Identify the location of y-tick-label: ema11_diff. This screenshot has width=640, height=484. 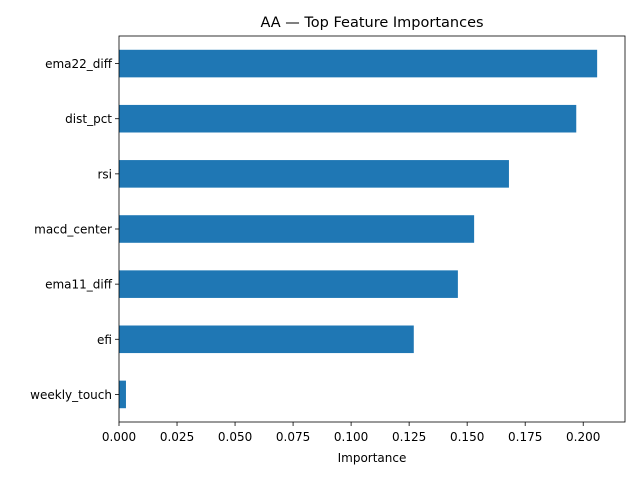
(79, 285).